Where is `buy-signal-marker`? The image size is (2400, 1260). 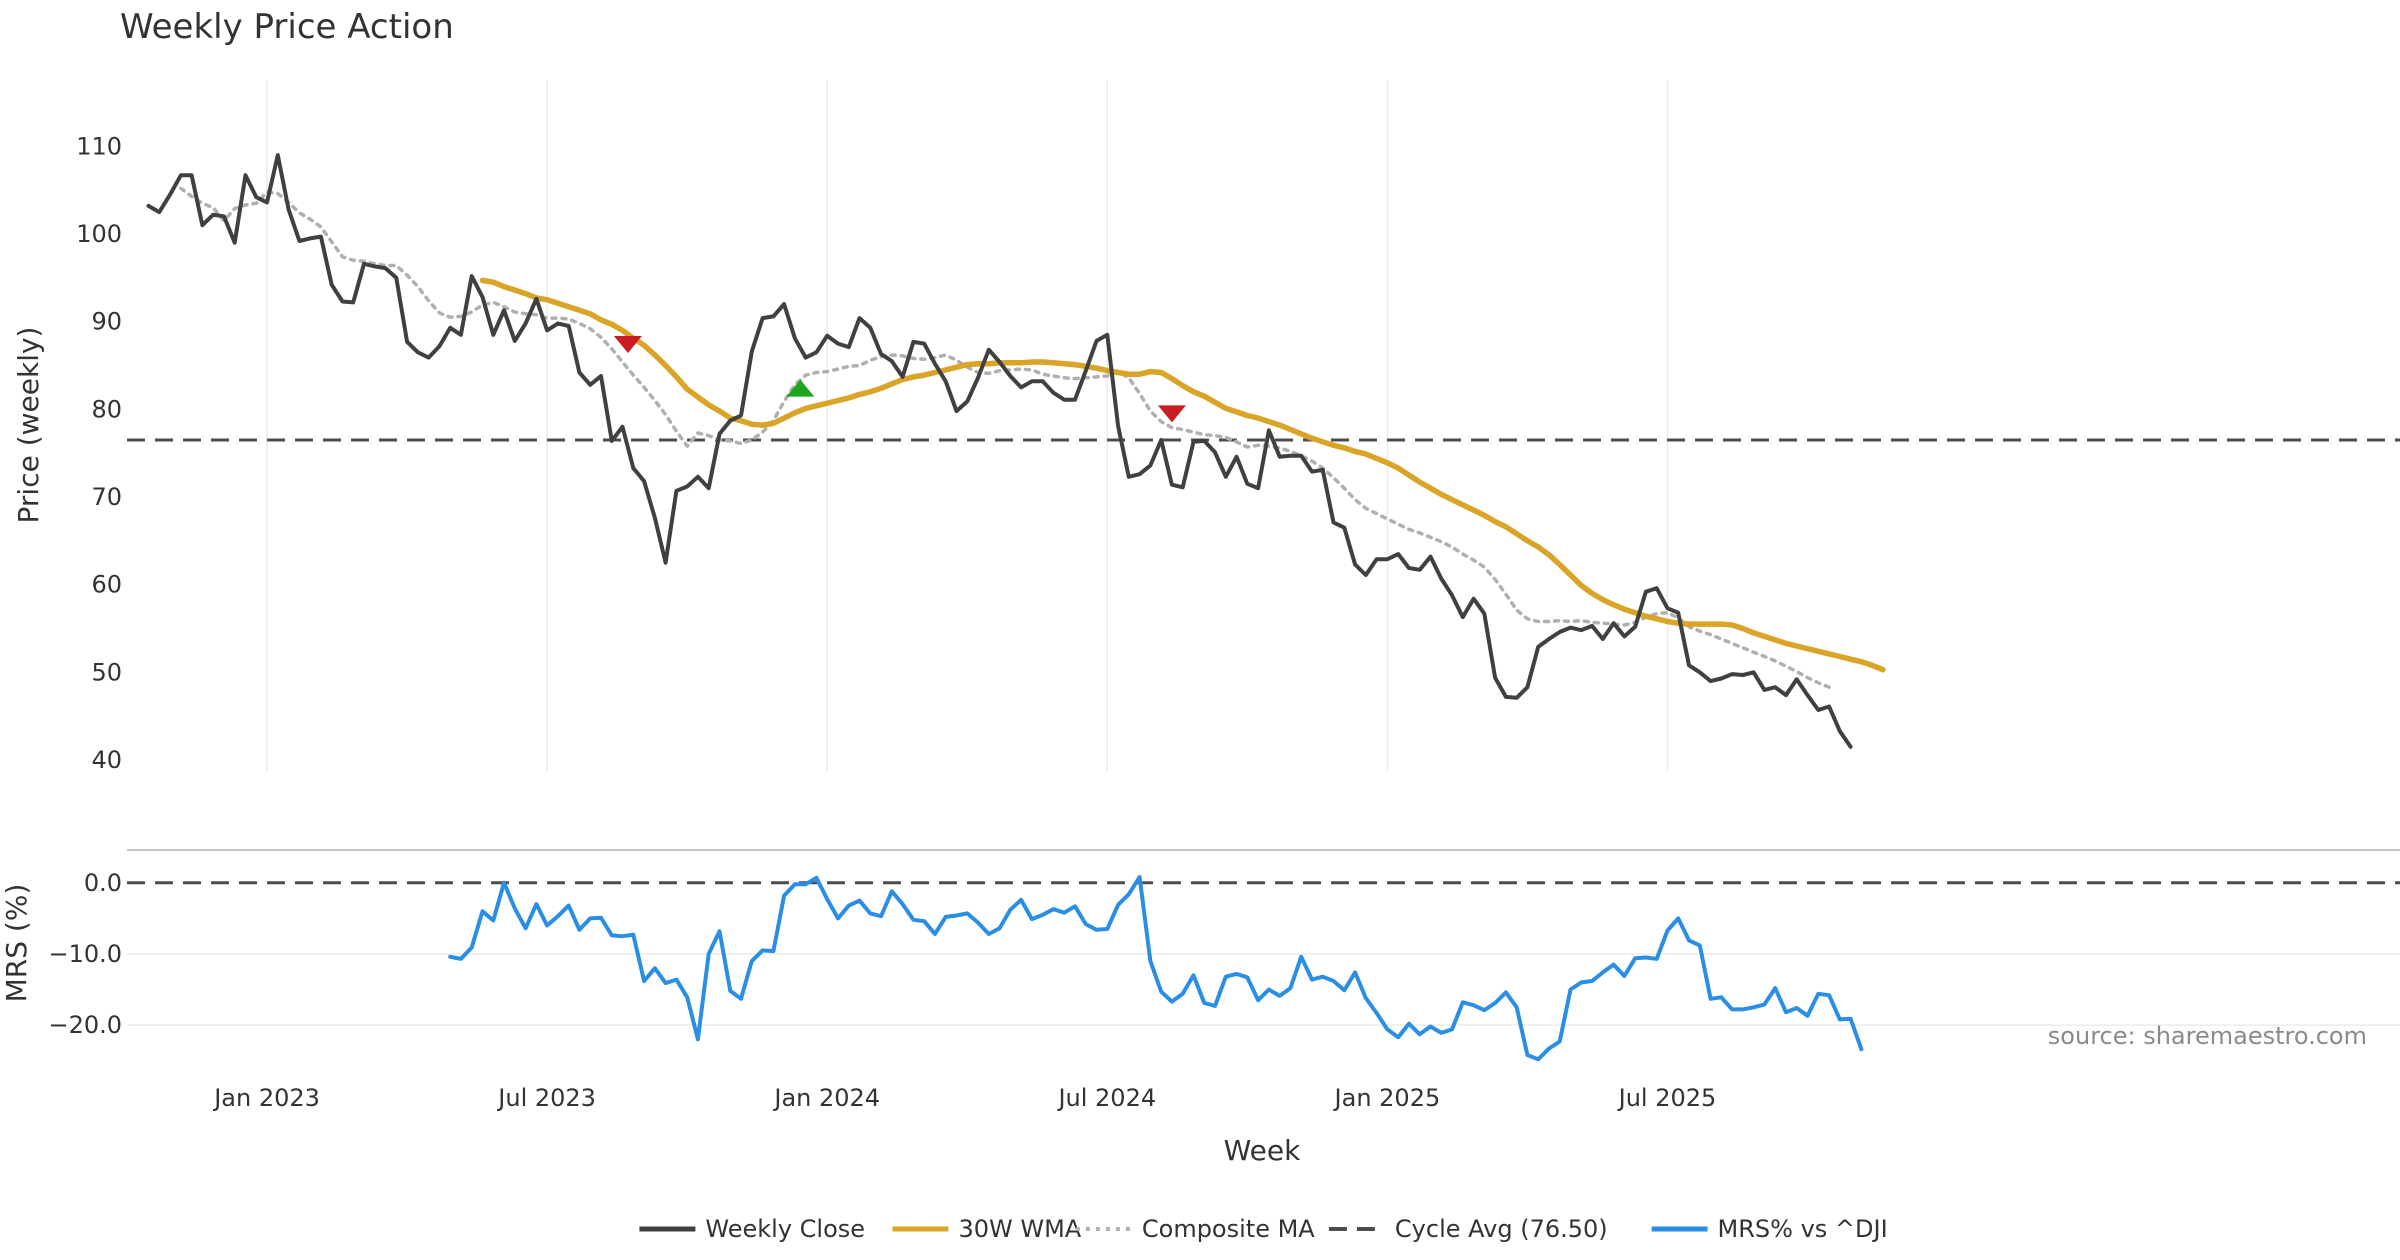 buy-signal-marker is located at coordinates (800, 388).